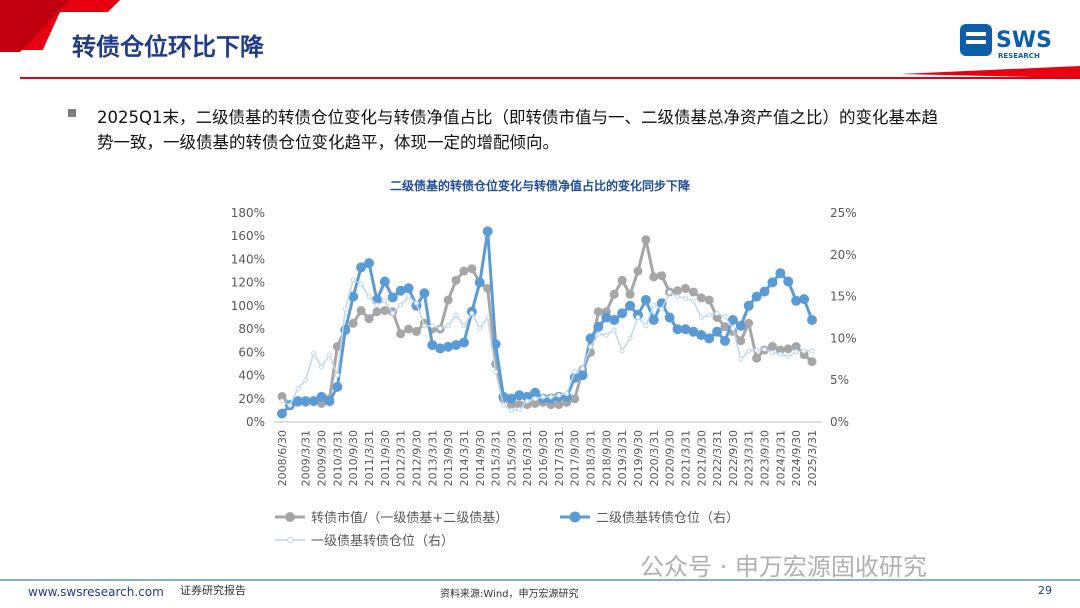 The image size is (1080, 608). What do you see at coordinates (796, 458) in the screenshot?
I see `x-tick-label: 2024/9/30` at bounding box center [796, 458].